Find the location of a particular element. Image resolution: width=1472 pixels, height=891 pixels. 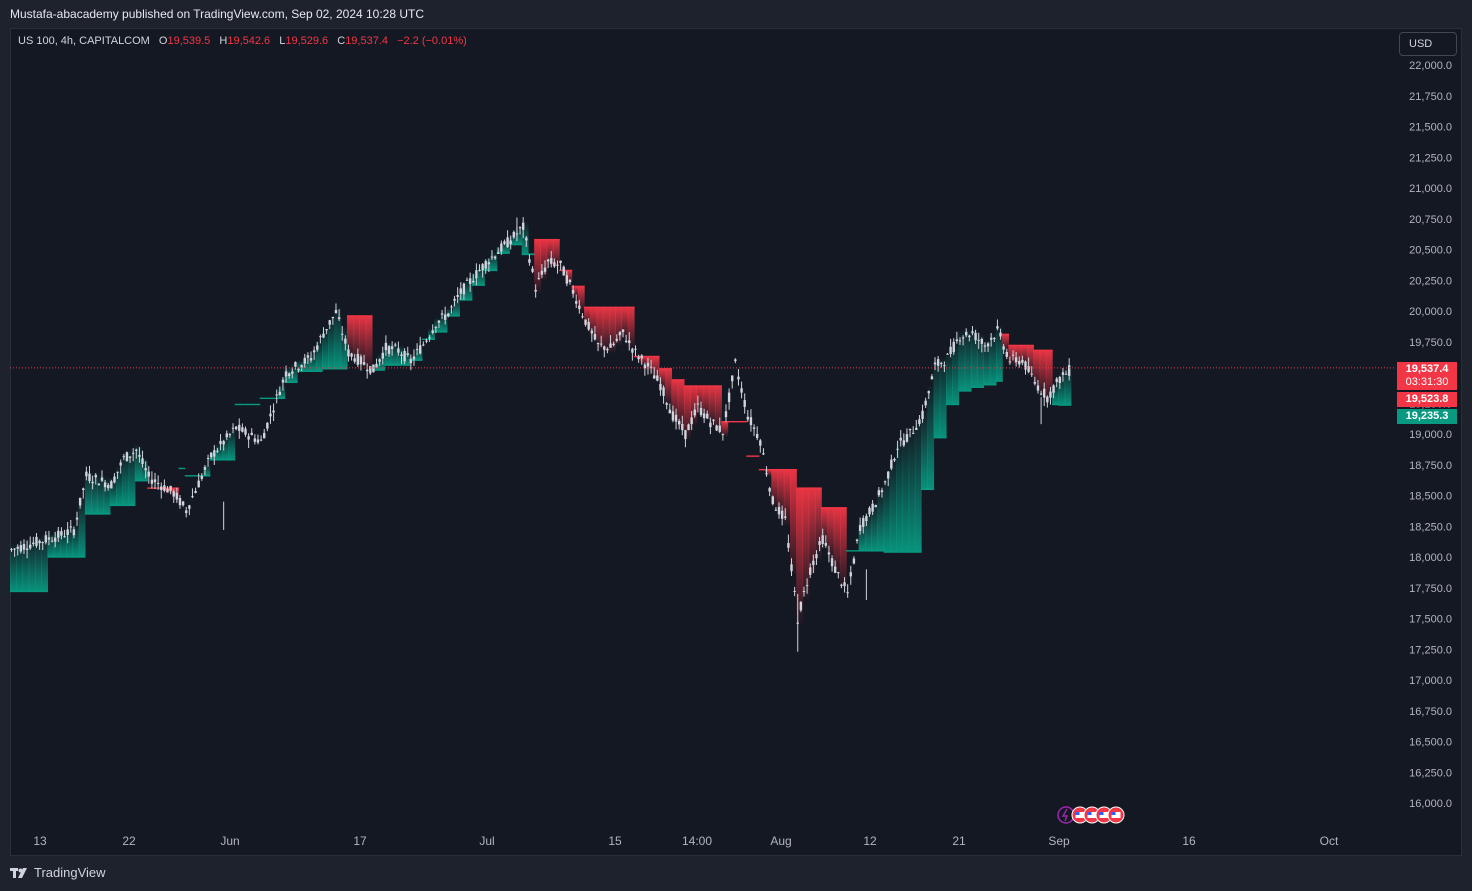

high-value: 19,542.6 is located at coordinates (249, 41).